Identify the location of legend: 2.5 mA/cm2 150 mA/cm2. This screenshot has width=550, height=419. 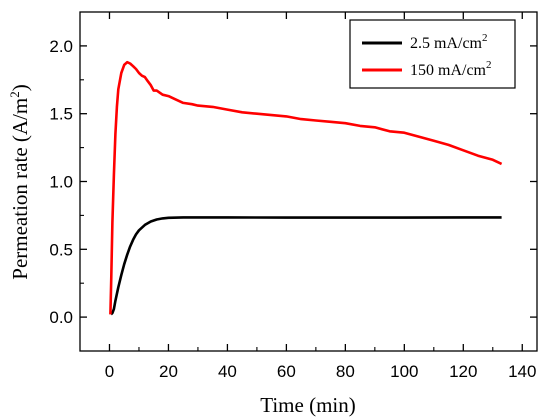
(432, 54).